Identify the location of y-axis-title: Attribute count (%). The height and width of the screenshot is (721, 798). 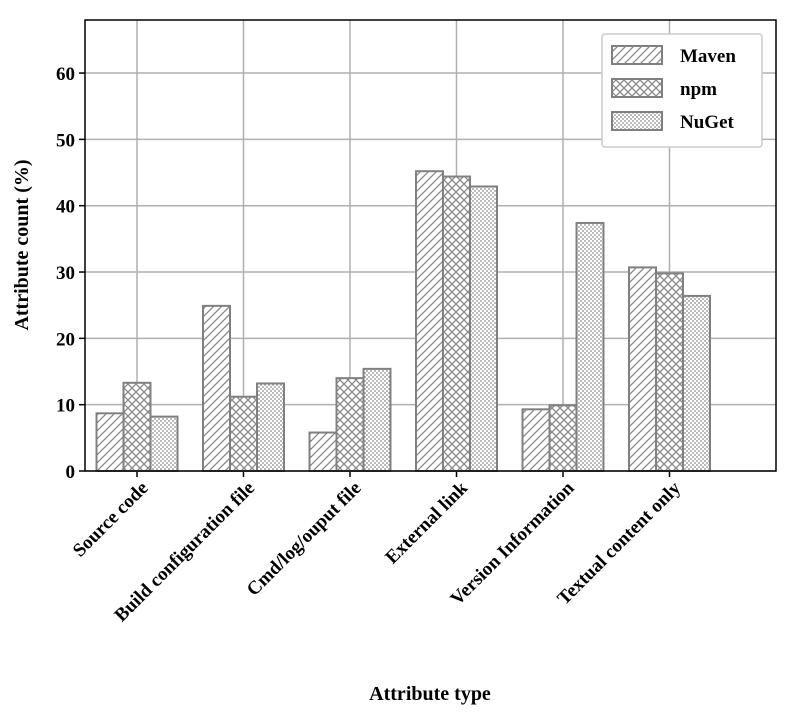
(22, 244).